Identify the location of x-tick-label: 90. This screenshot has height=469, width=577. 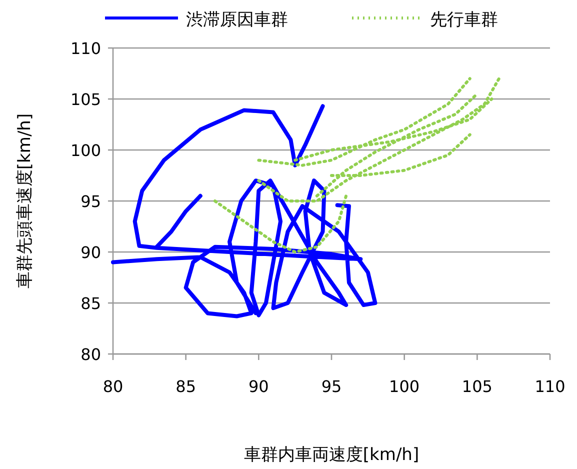
(258, 386).